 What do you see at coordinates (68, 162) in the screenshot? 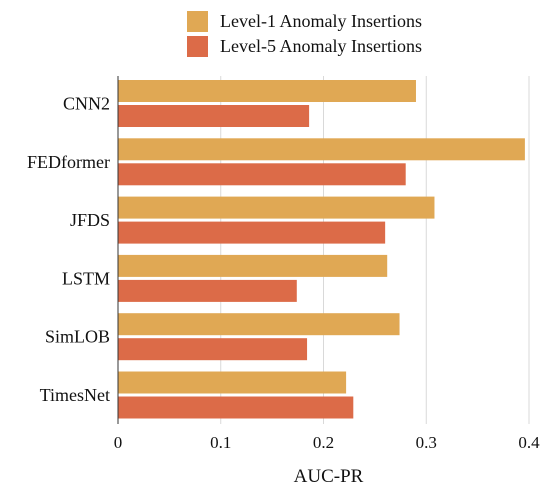
I see `category-label: FEDformer` at bounding box center [68, 162].